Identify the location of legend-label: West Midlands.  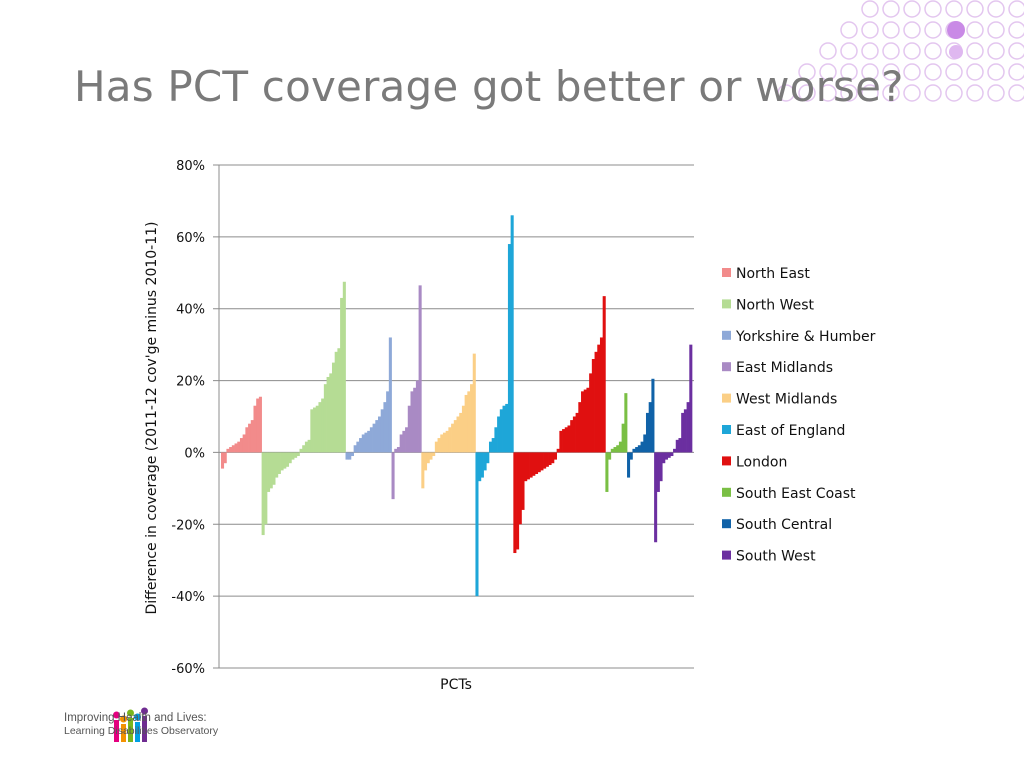
(786, 400).